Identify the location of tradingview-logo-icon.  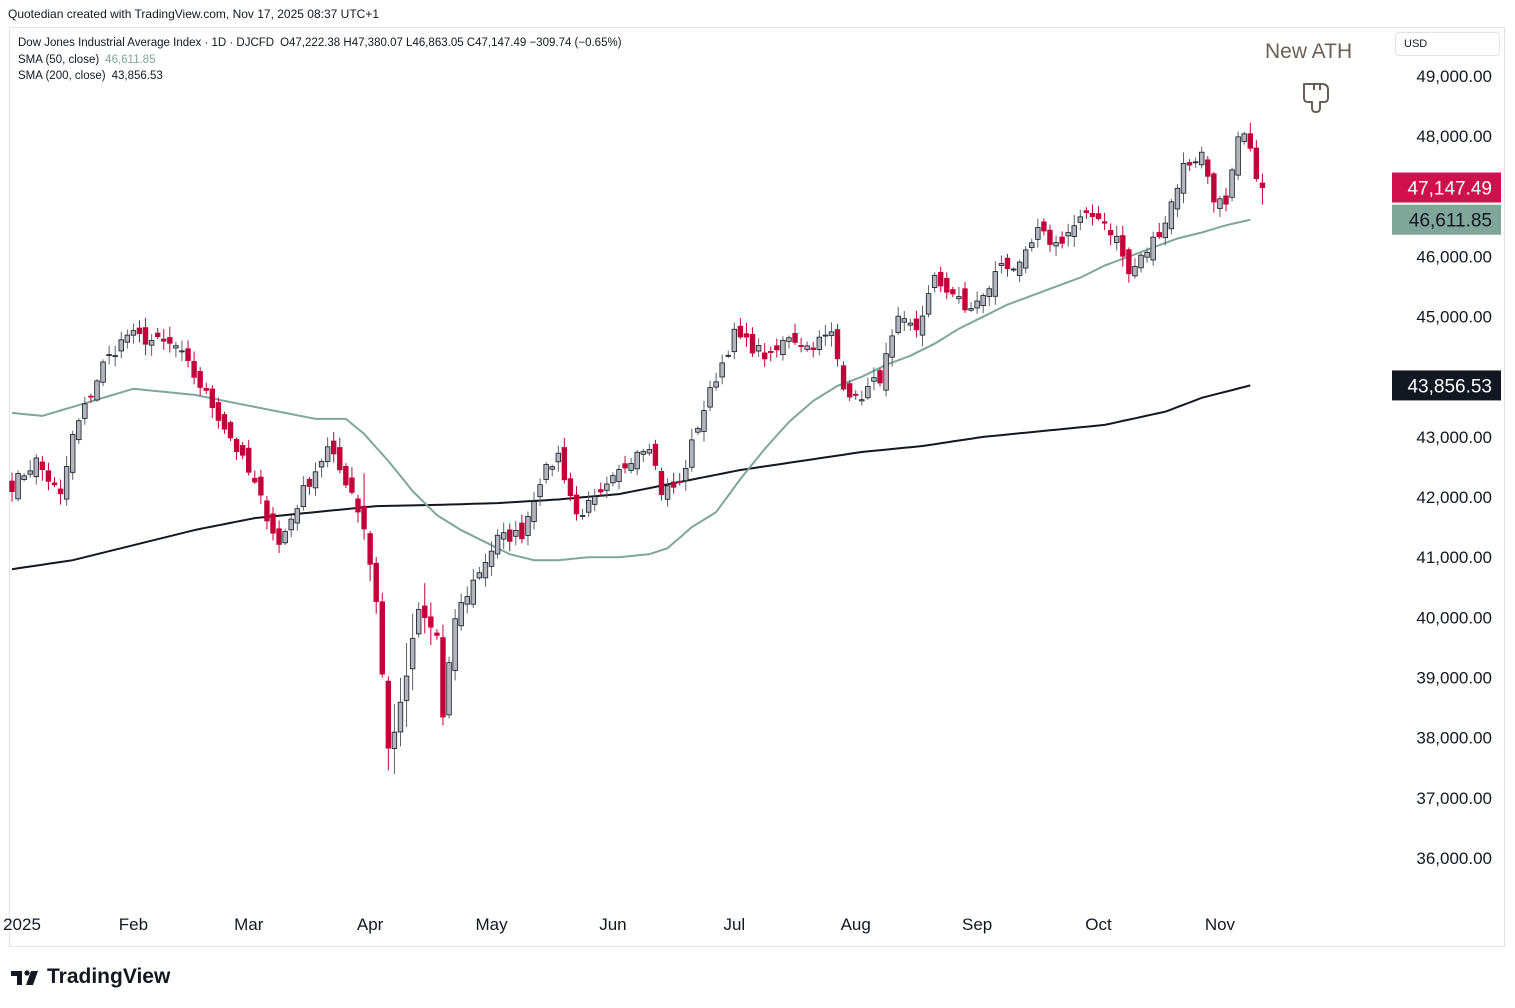
(24, 977).